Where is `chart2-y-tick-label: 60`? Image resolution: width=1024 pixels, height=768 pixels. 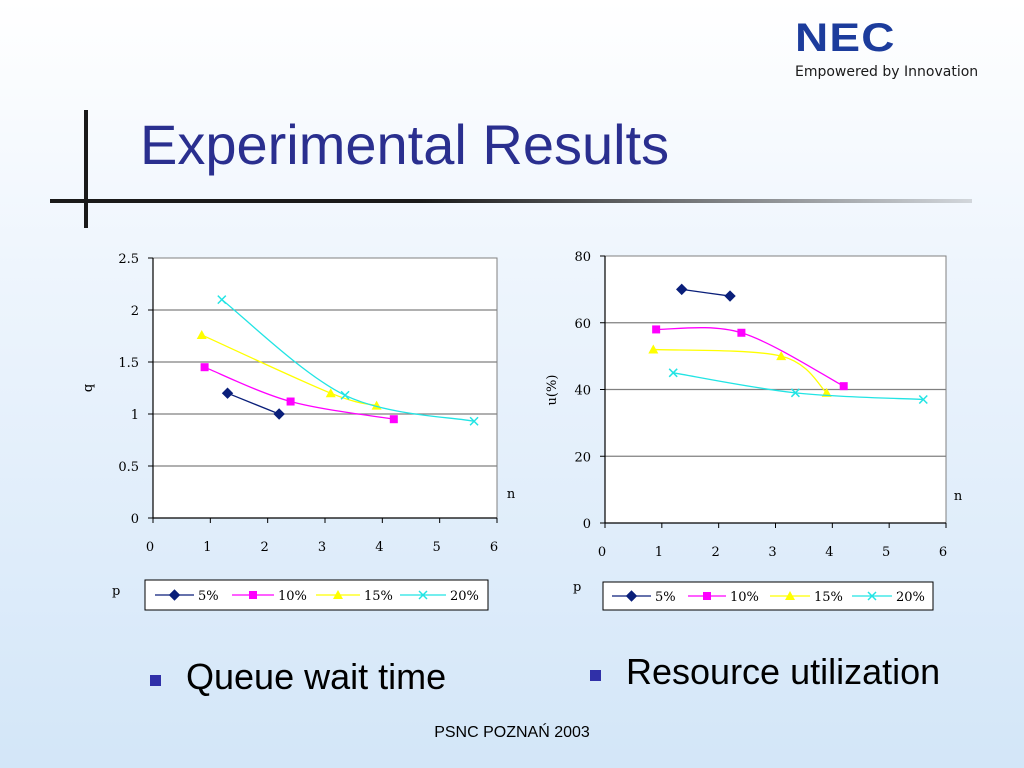
chart2-y-tick-label: 60 is located at coordinates (582, 324).